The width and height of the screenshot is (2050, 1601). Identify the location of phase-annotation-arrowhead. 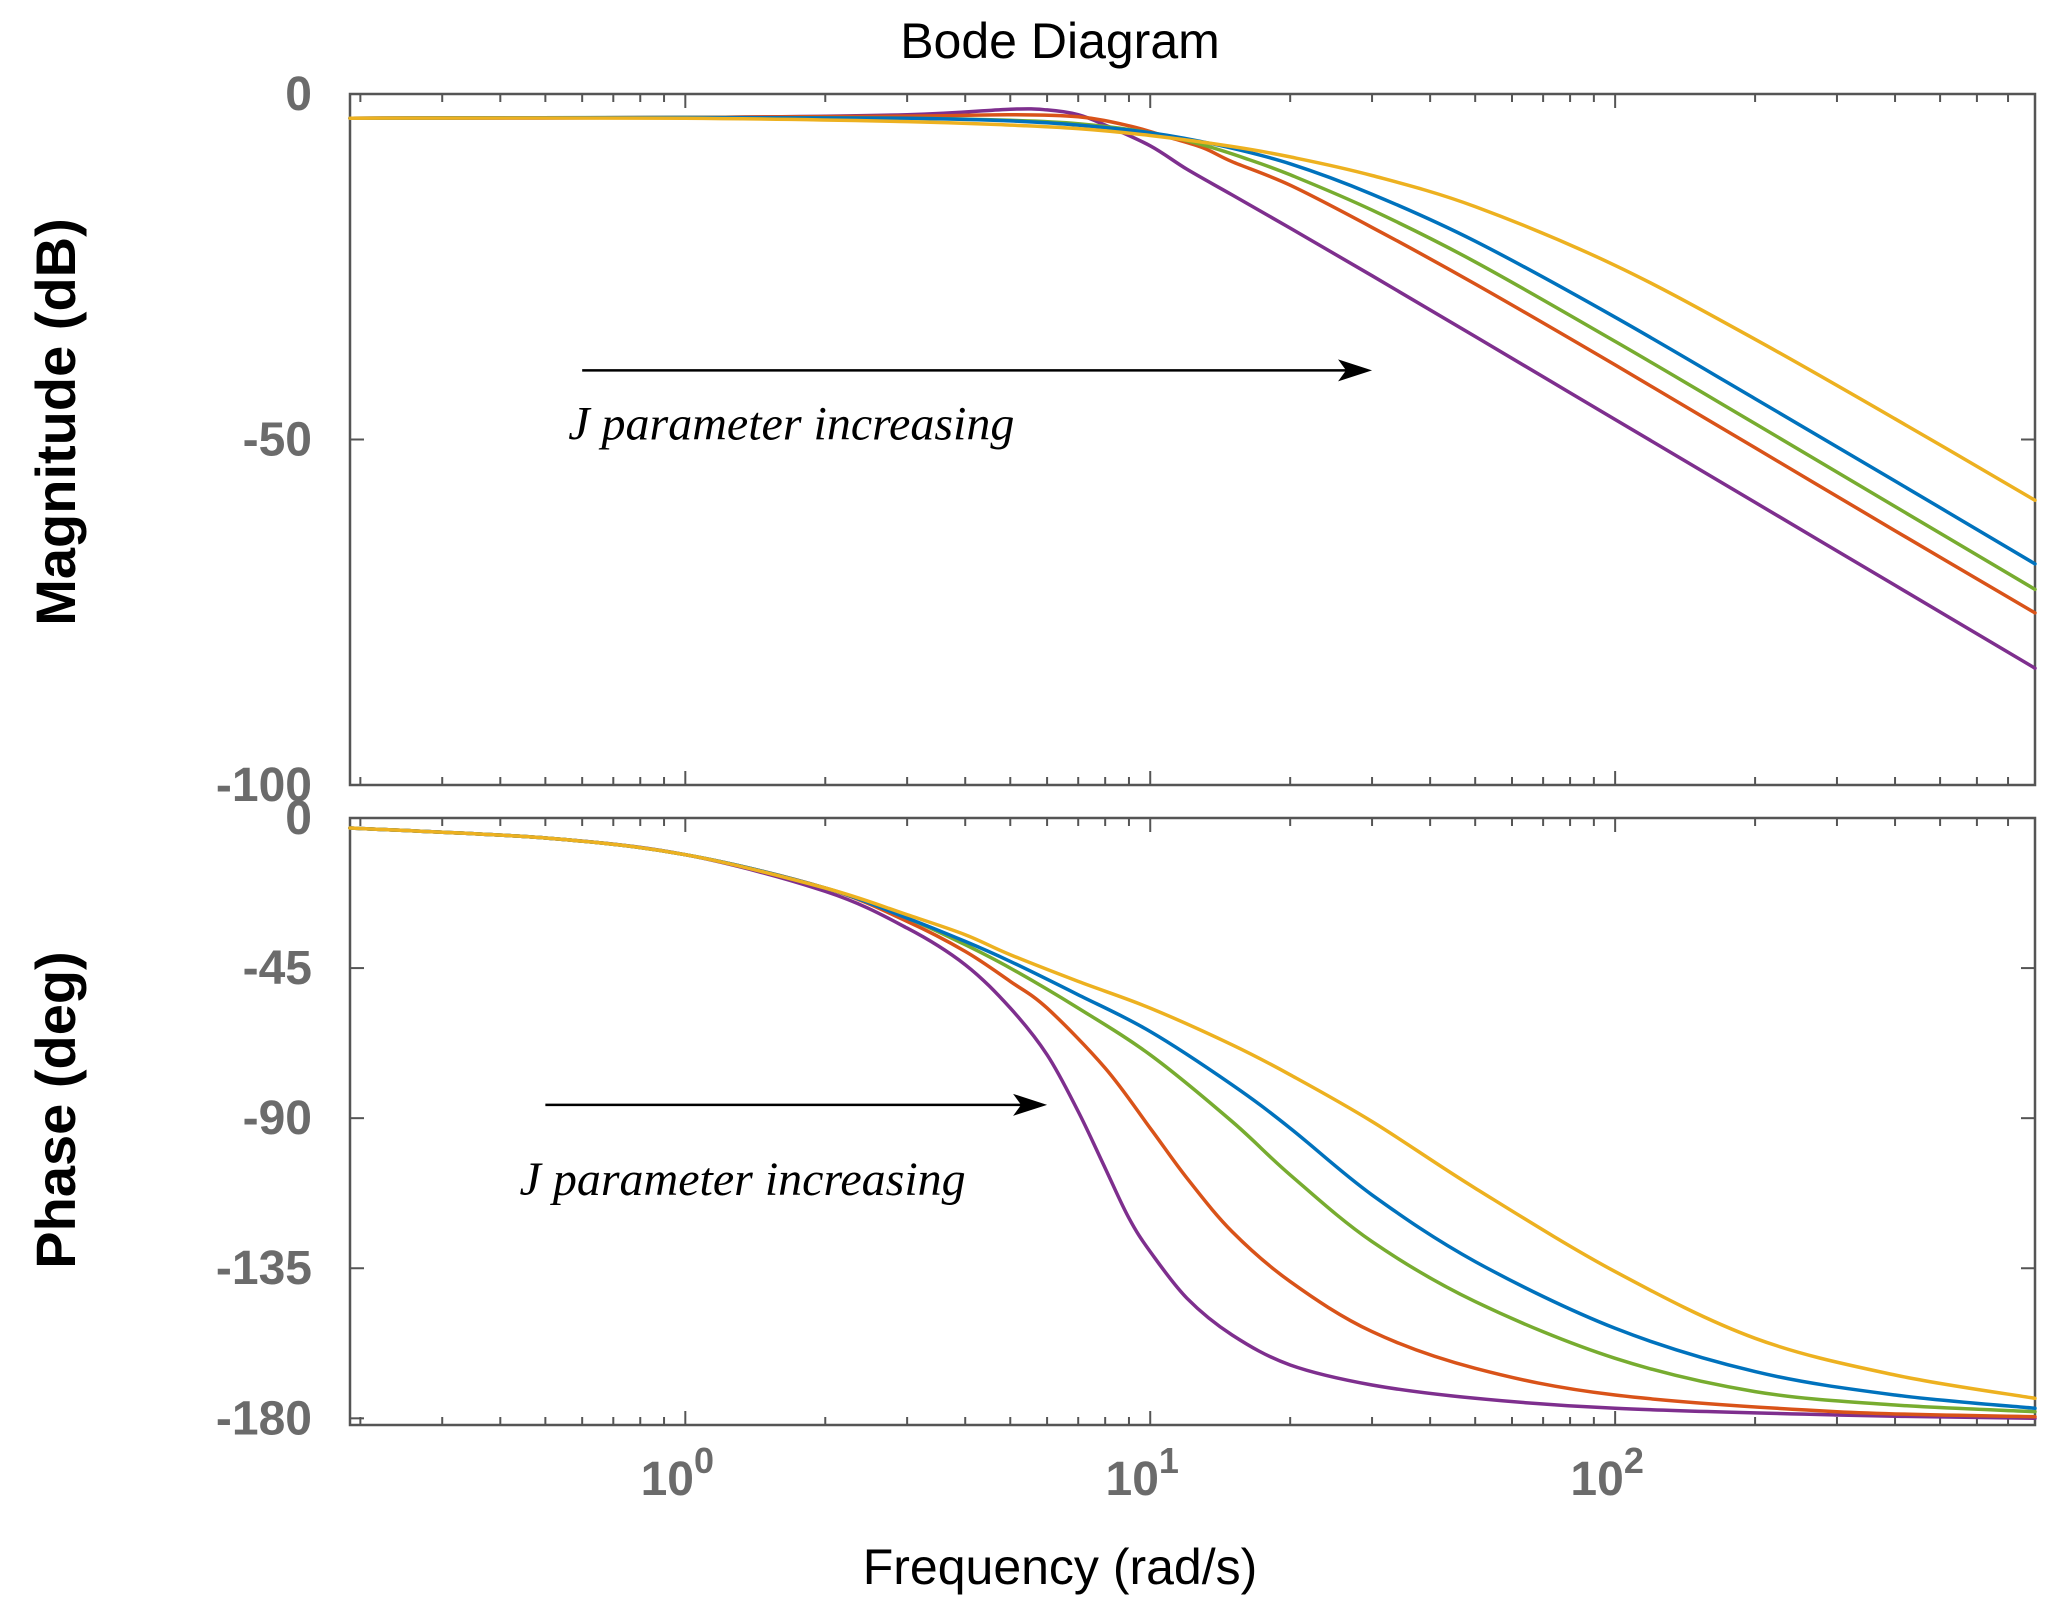
(1030, 1104).